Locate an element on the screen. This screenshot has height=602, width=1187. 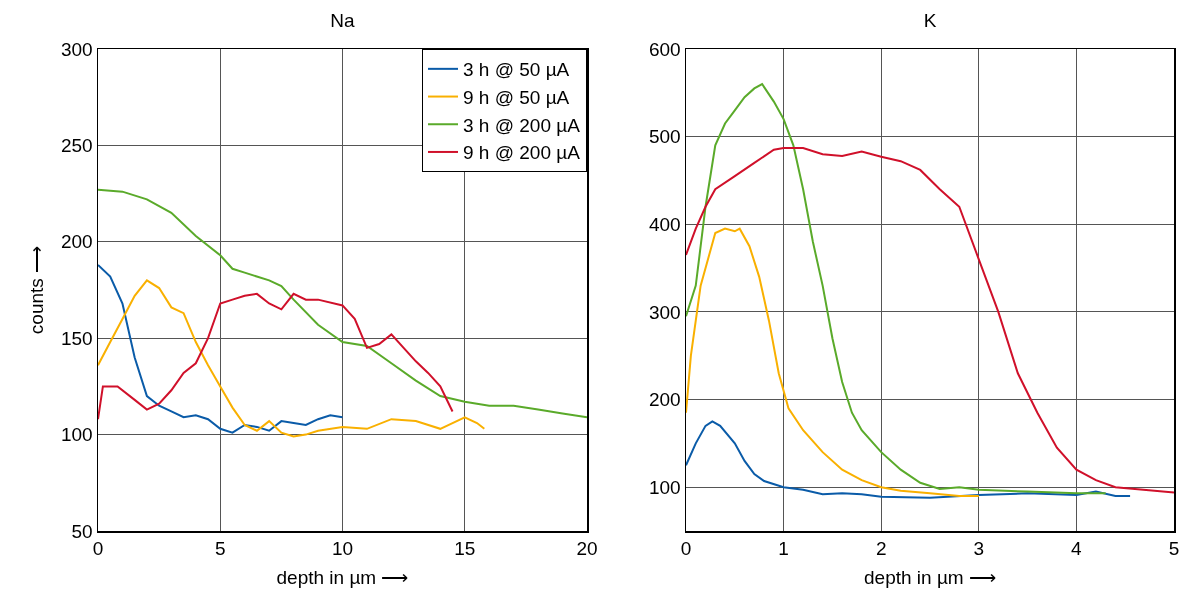
x-tick-label: 3 is located at coordinates (979, 549).